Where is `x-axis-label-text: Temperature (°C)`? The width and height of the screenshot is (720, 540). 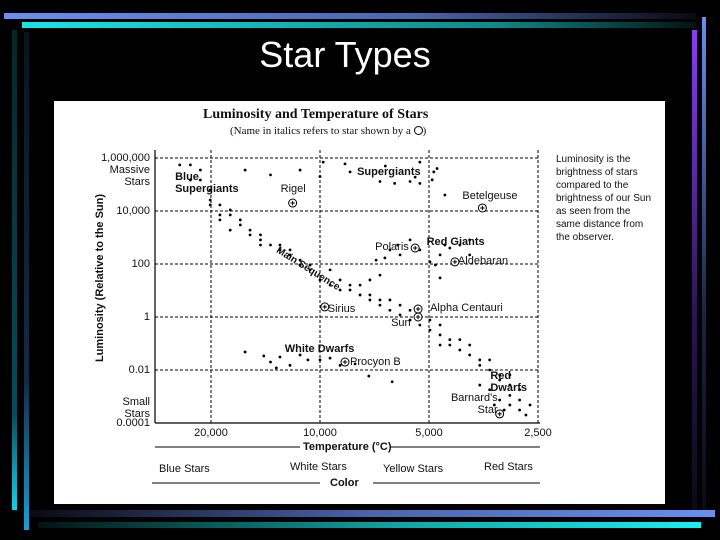
x-axis-label-text: Temperature (°C) is located at coordinates (347, 447).